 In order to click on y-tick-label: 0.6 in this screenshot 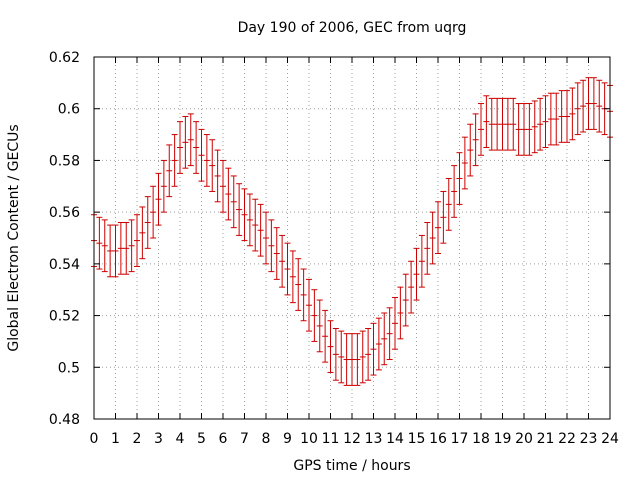, I will do `click(69, 110)`.